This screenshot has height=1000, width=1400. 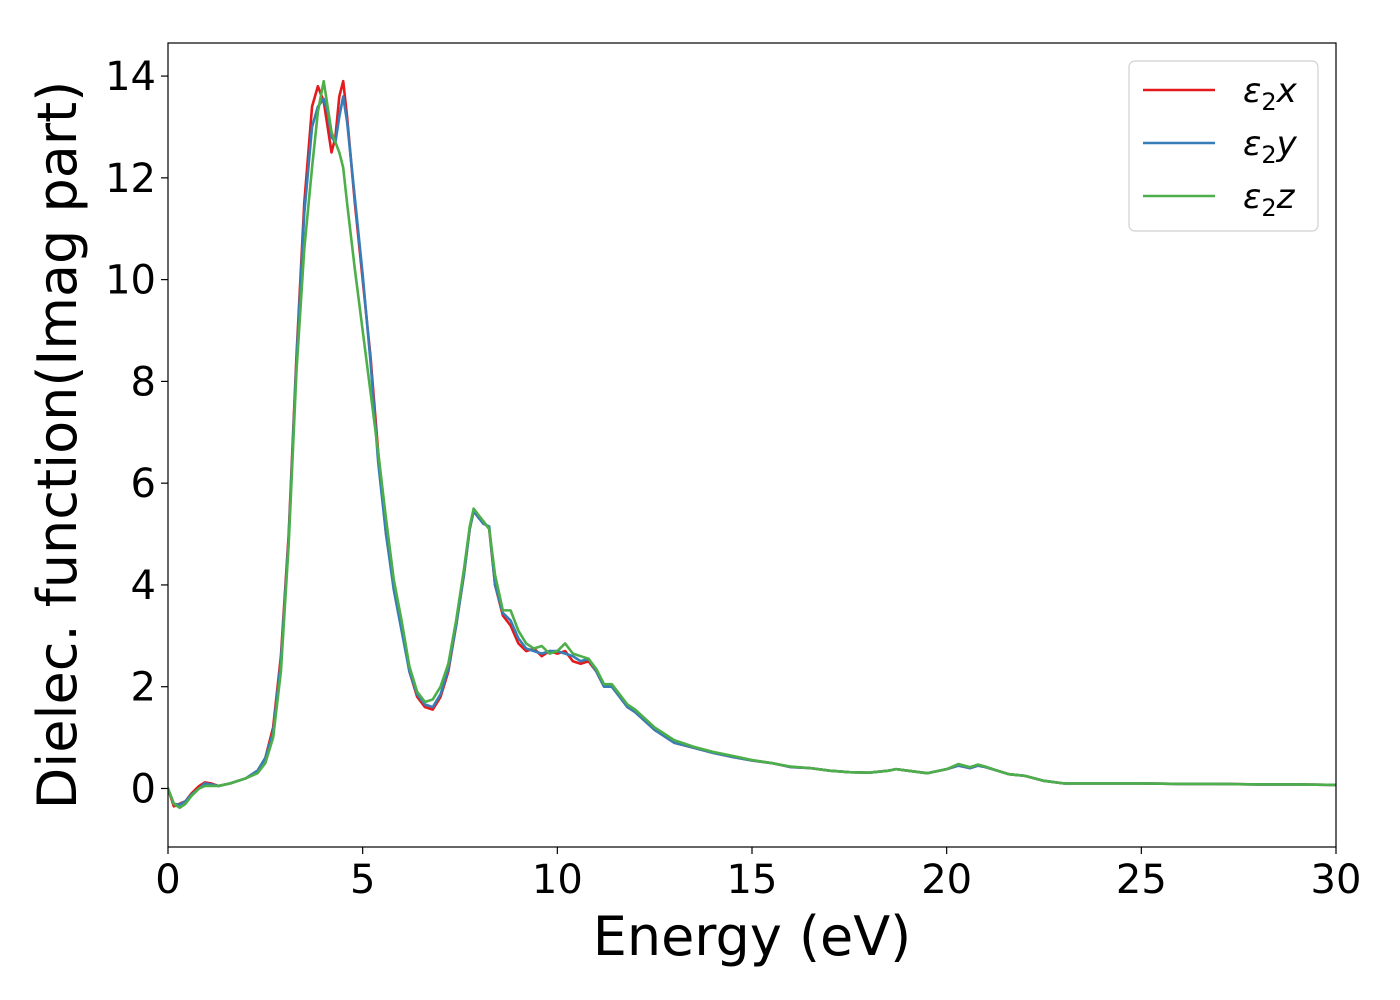 What do you see at coordinates (143, 789) in the screenshot?
I see `y-tick-label: 0` at bounding box center [143, 789].